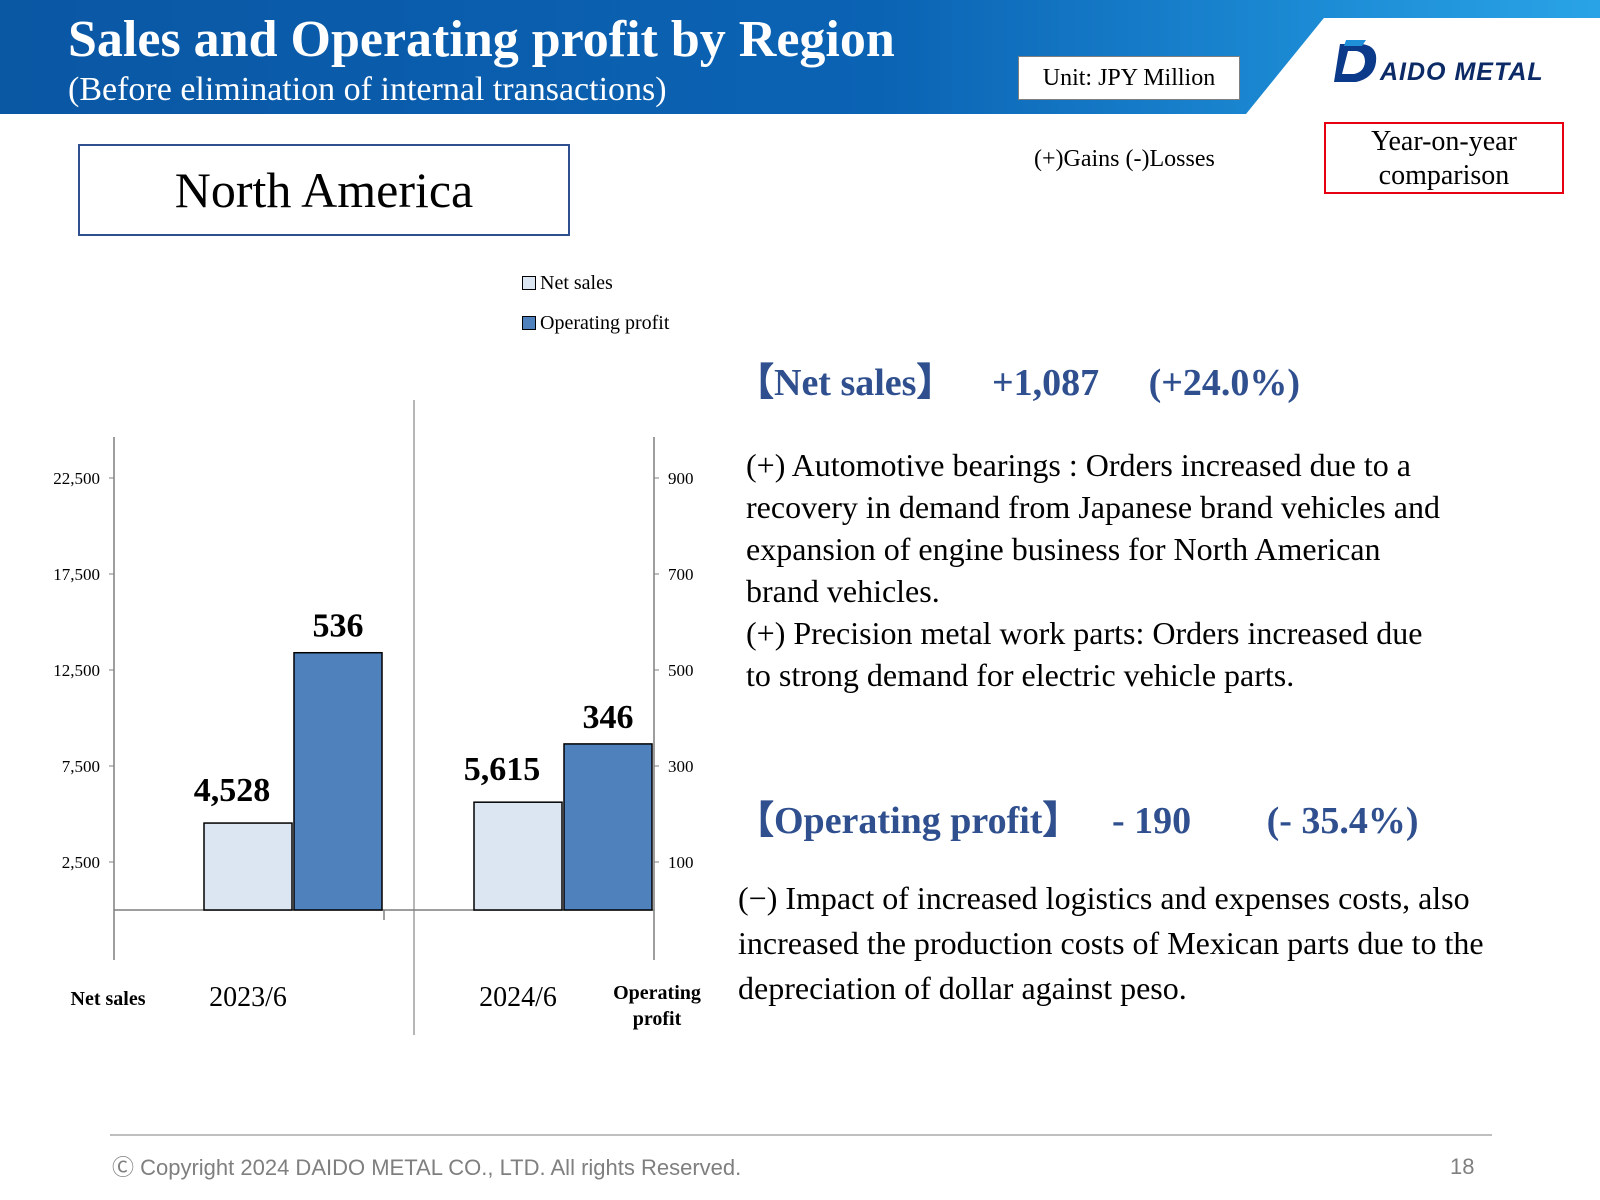 The width and height of the screenshot is (1600, 1200). I want to click on legend-swatch-operating-profit, so click(529, 323).